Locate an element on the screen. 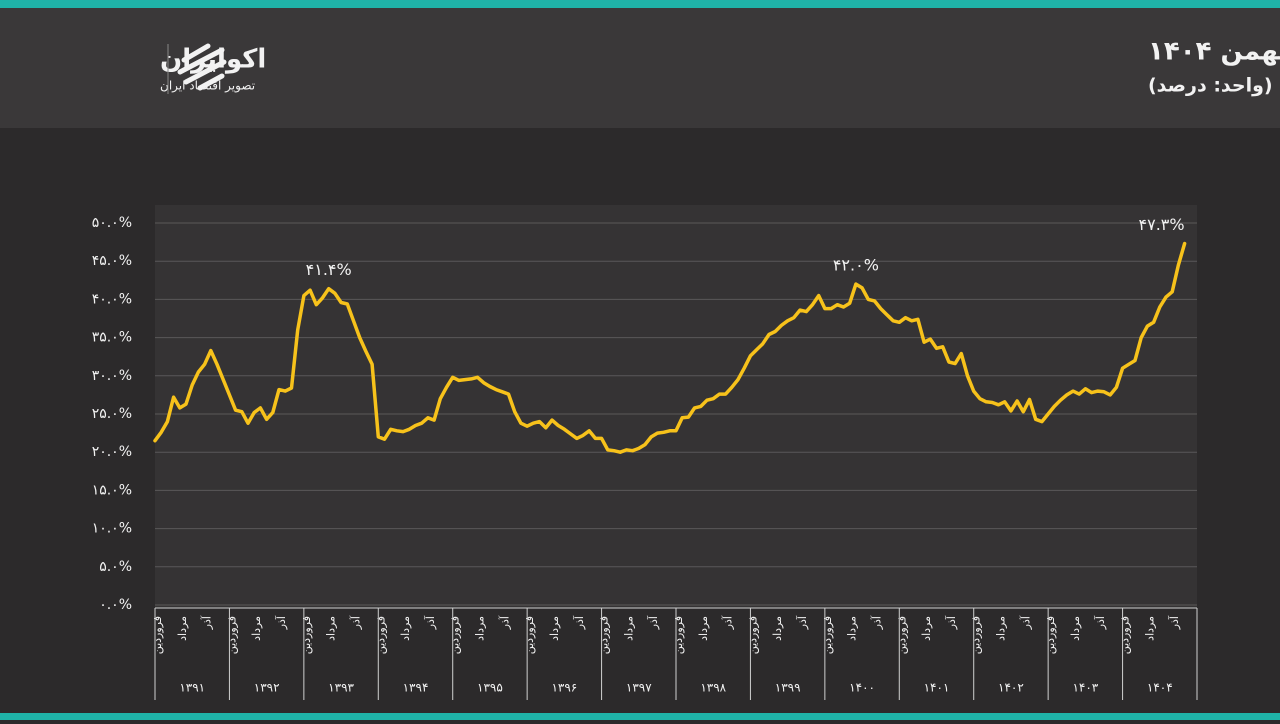 This screenshot has width=1280, height=724. year-label: ۱۳۹۹ is located at coordinates (788, 688).